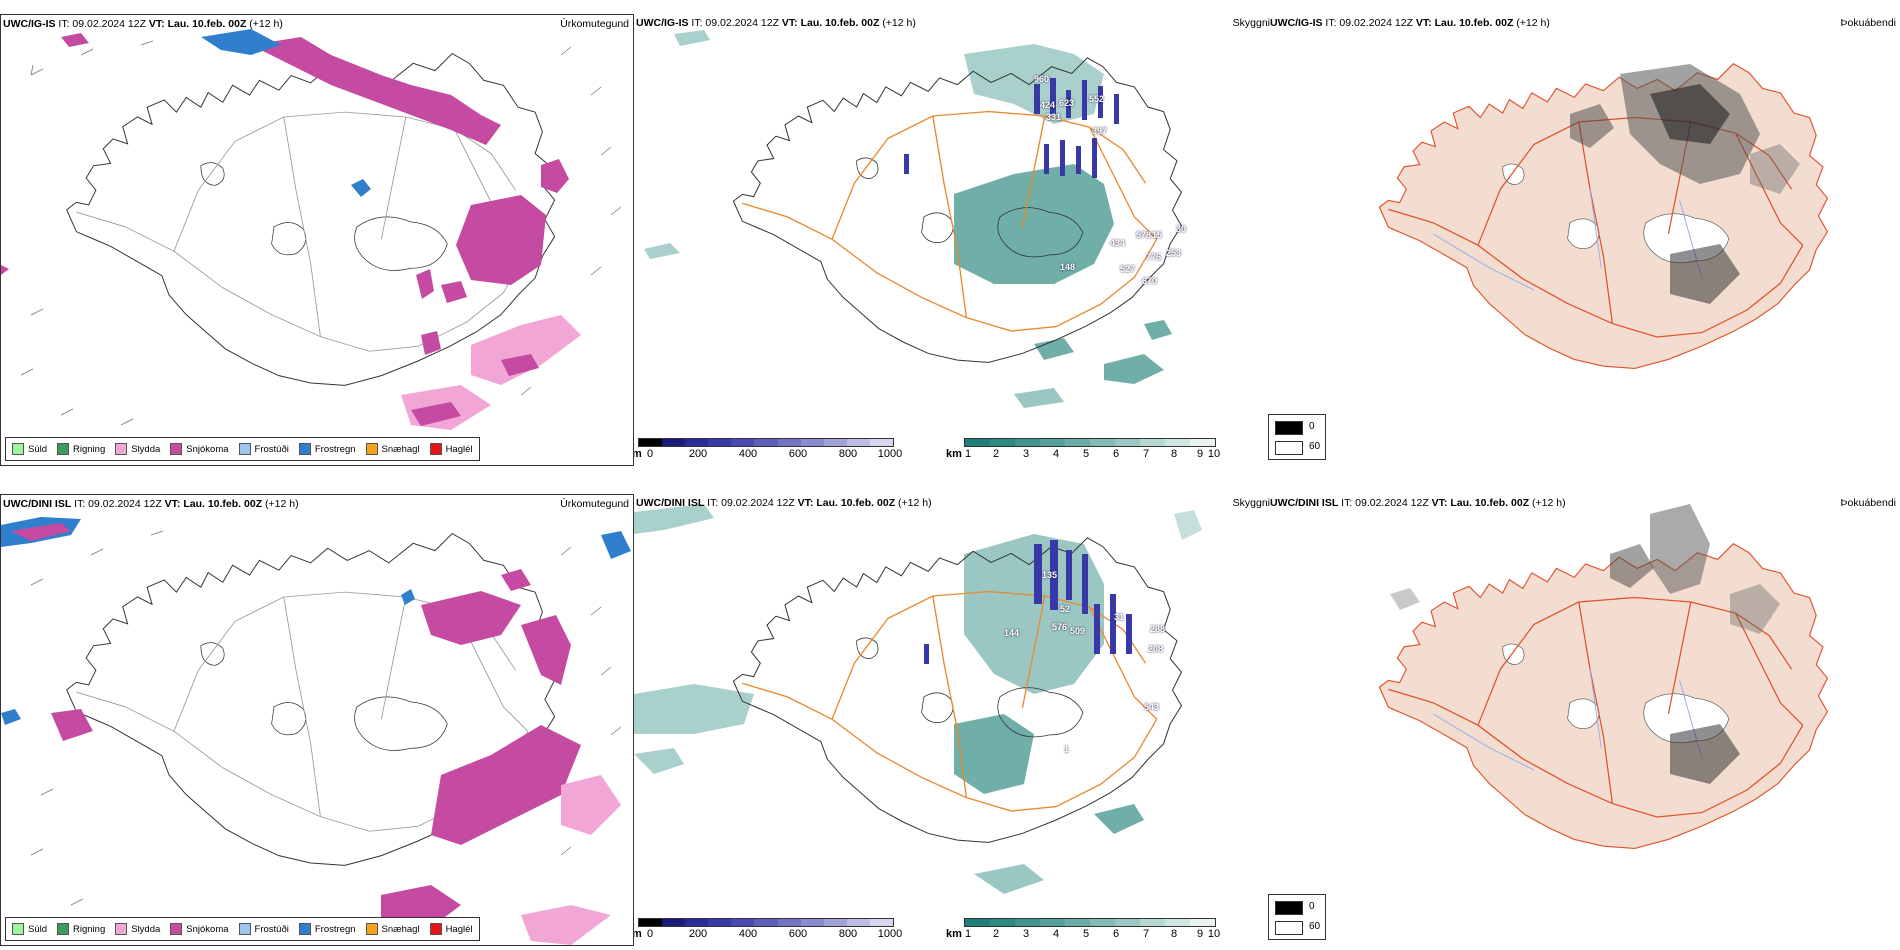 This screenshot has width=1900, height=950. Describe the element at coordinates (1083, 449) in the screenshot. I see `visibility-colorbar-top: km 1 2 3 4 5 6 7 8 9 10` at that location.